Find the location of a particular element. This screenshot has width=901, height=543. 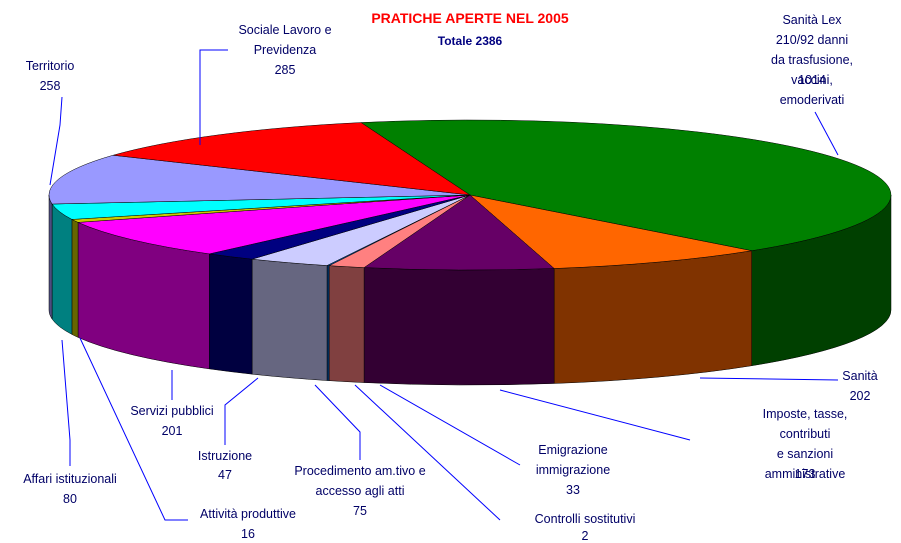

slice-value: 173 is located at coordinates (805, 474).